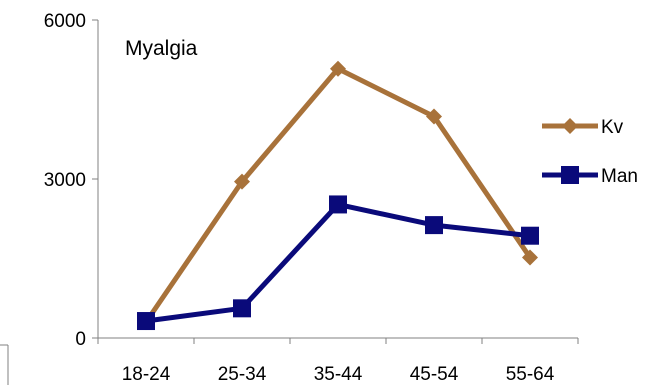 The image size is (665, 385). I want to click on y-tick-label: 6000, so click(65, 21).